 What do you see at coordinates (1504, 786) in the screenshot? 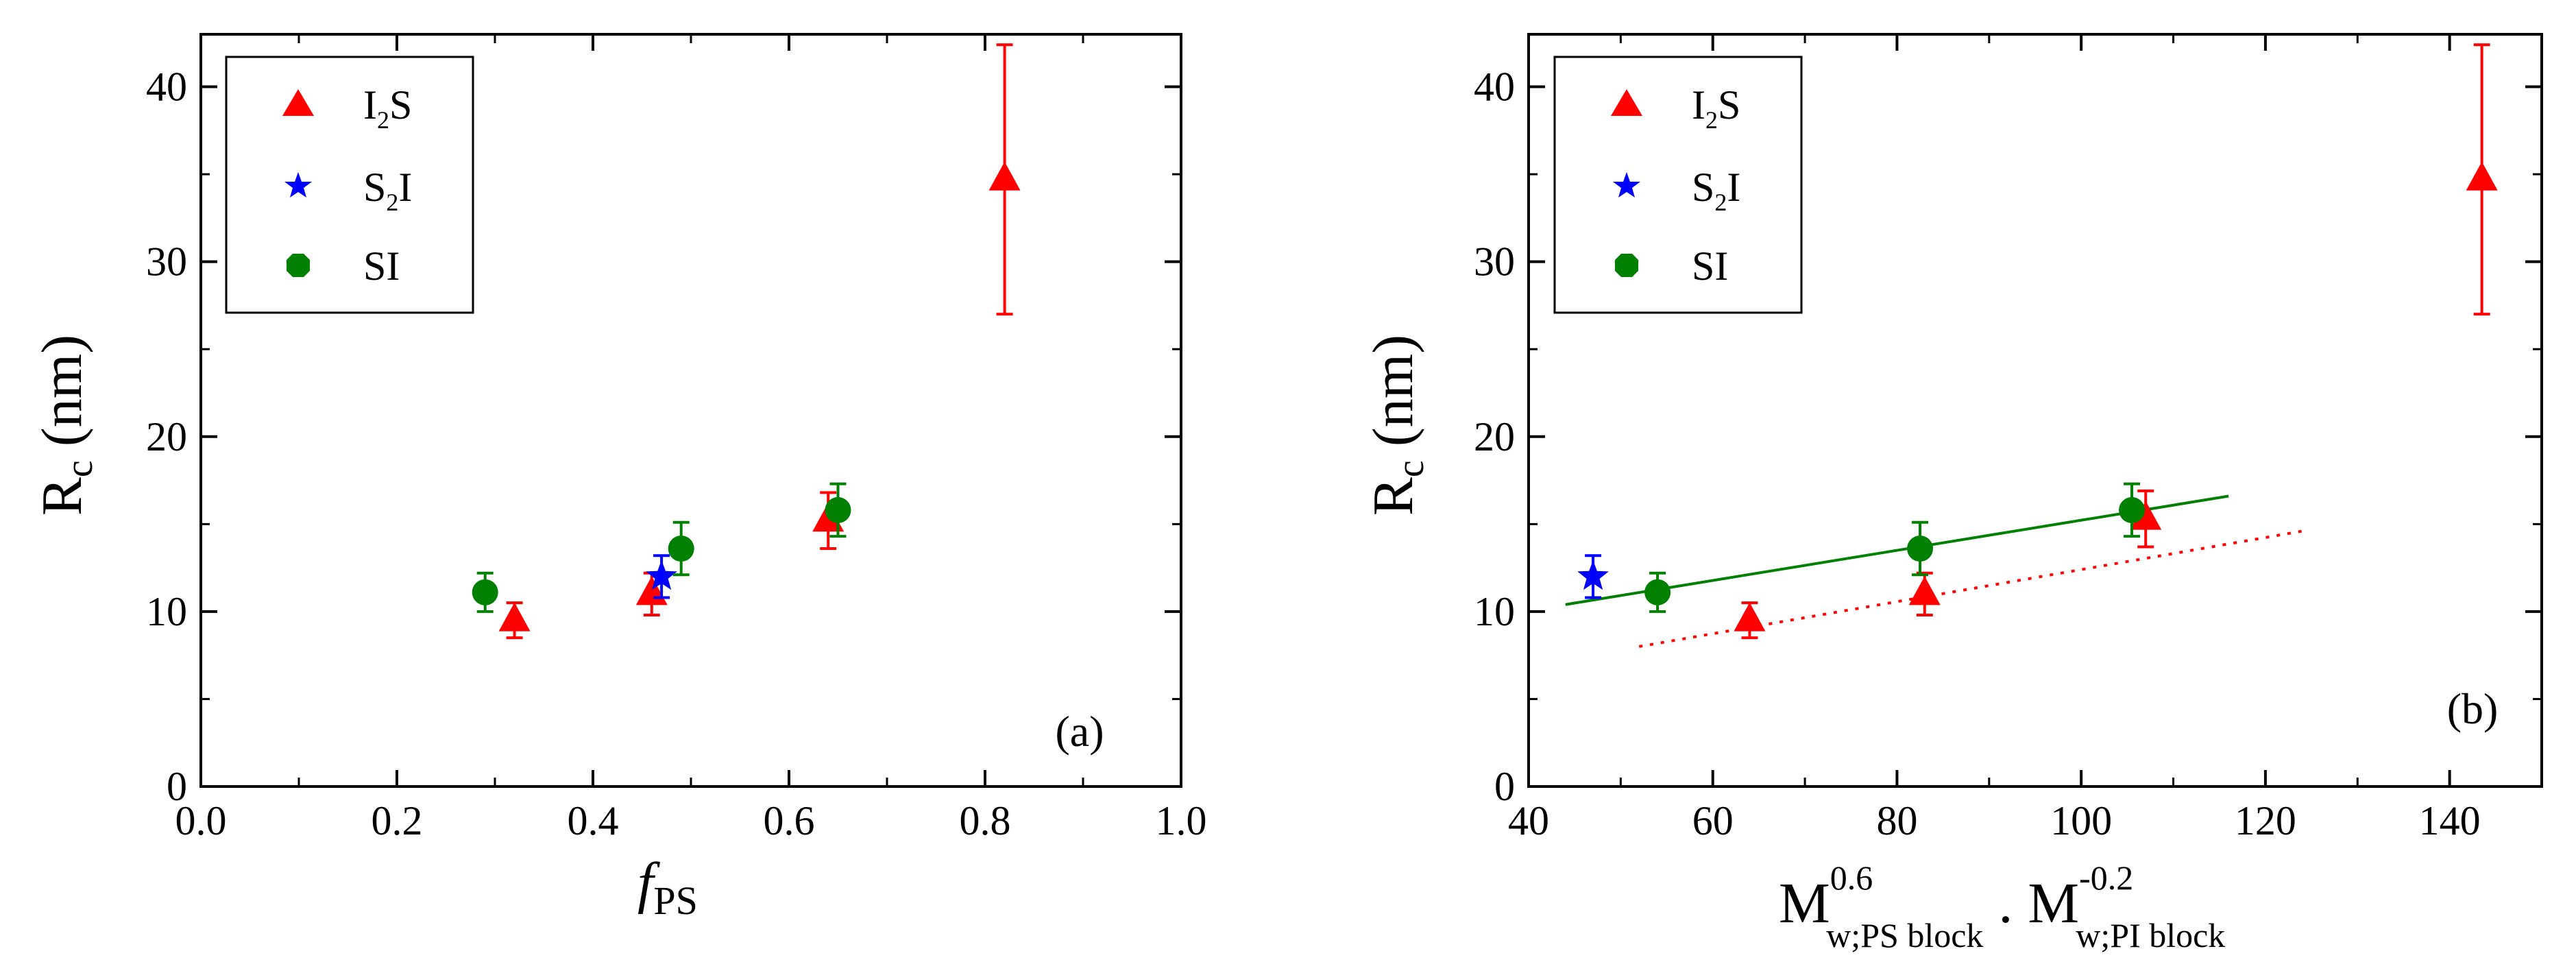
I see `panel-b-y-tick-label: 0` at bounding box center [1504, 786].